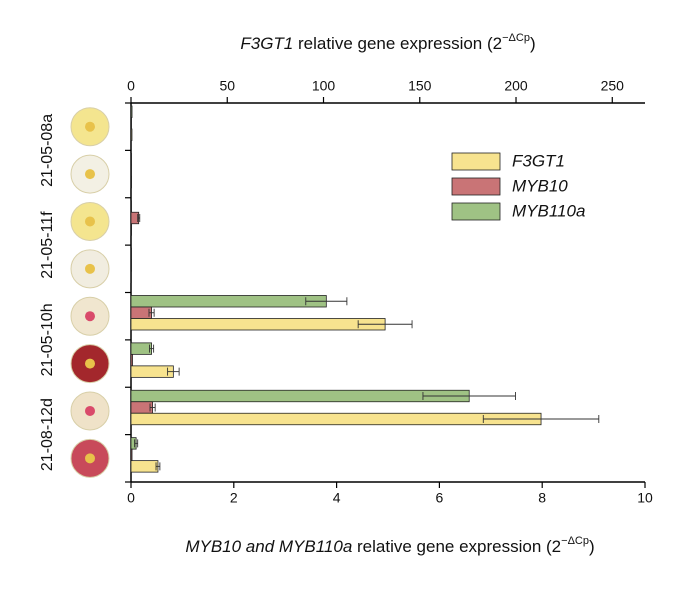  I want to click on x-tick-label: 2, so click(234, 498).